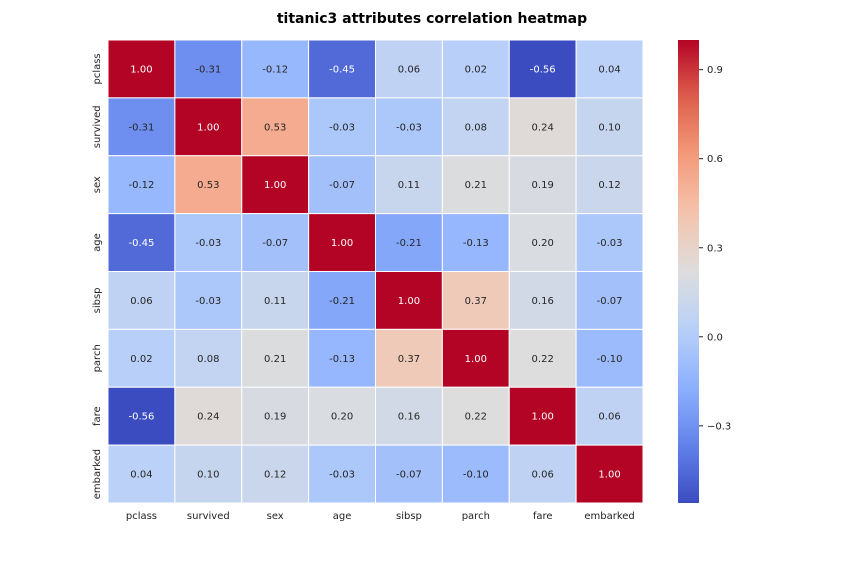 This screenshot has height=576, width=864. Describe the element at coordinates (715, 70) in the screenshot. I see `colorbar-tick-label: 0.9` at that location.